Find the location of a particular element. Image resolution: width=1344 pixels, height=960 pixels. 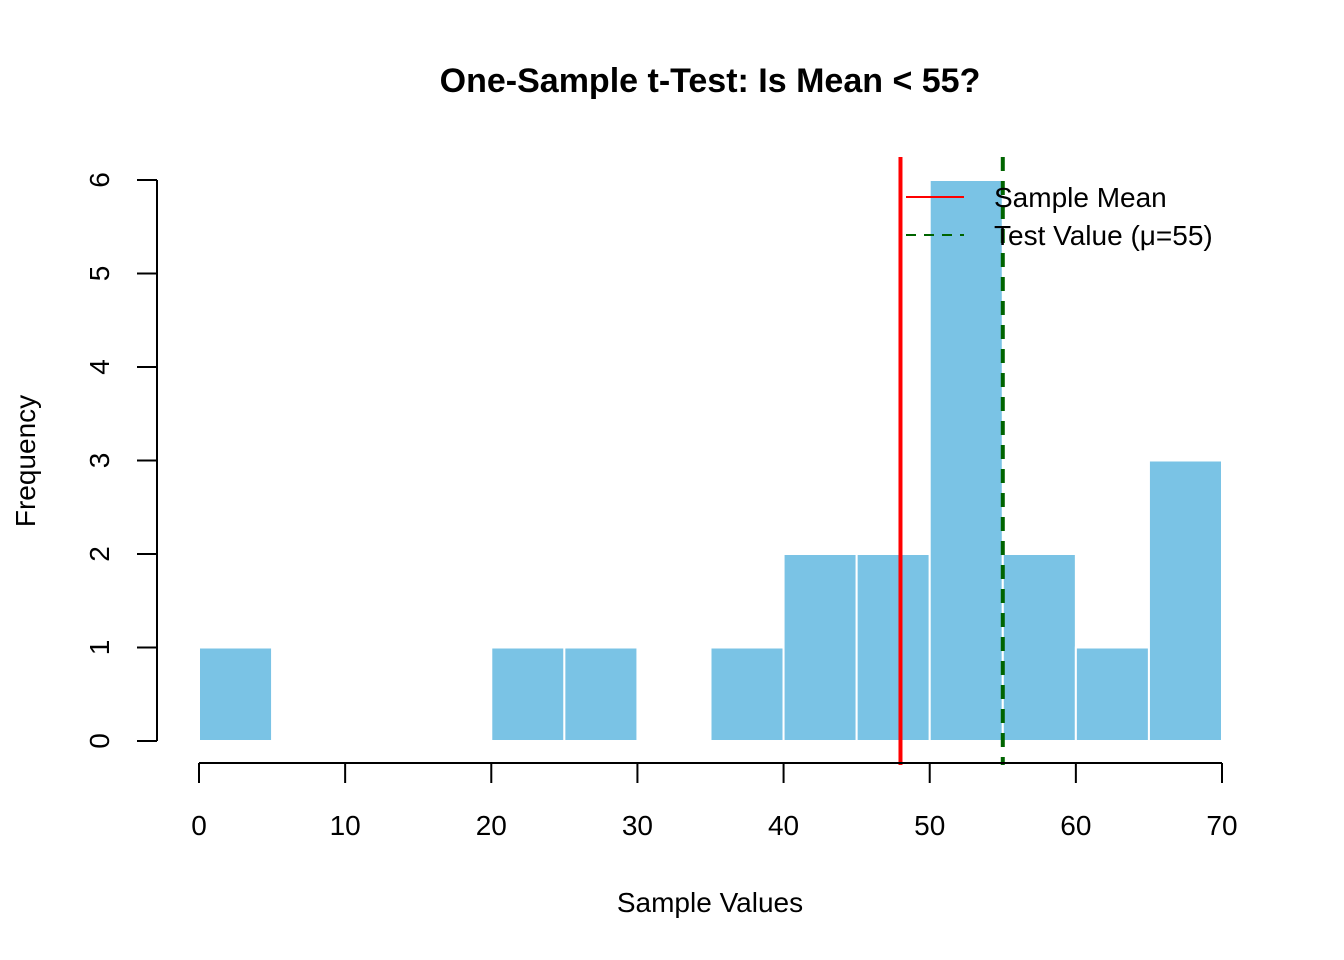

x-axis-label: Sample Values is located at coordinates (710, 902).